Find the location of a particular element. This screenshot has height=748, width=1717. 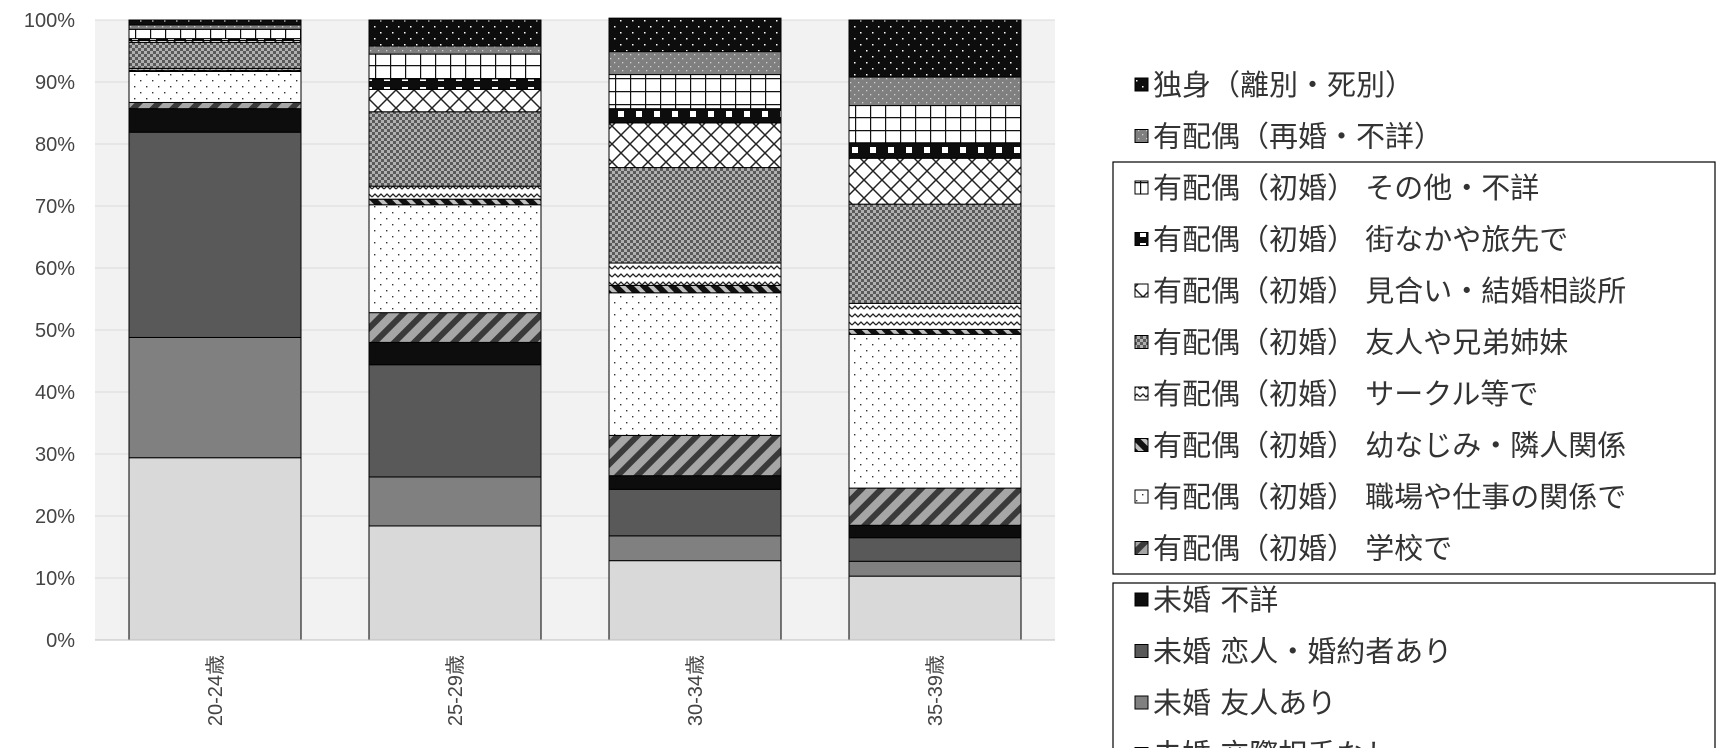

y-tick-label: 30% is located at coordinates (55, 455).